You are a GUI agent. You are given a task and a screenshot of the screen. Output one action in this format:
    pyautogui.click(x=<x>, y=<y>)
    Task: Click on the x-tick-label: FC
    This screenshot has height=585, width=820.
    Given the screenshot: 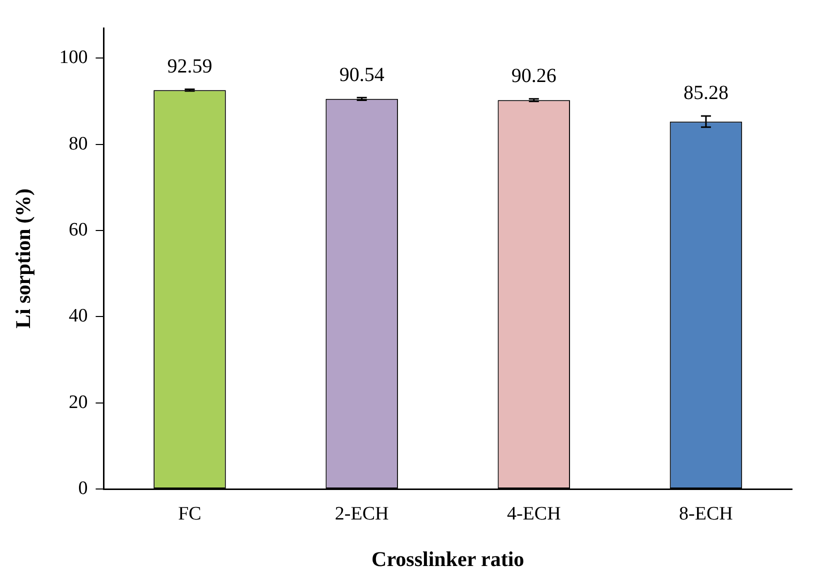 What is the action you would take?
    pyautogui.click(x=190, y=513)
    